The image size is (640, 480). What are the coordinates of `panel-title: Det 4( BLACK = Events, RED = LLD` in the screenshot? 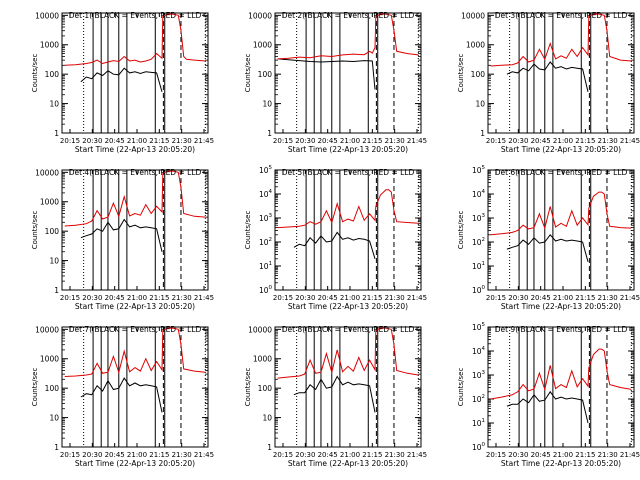 It's located at (135, 172).